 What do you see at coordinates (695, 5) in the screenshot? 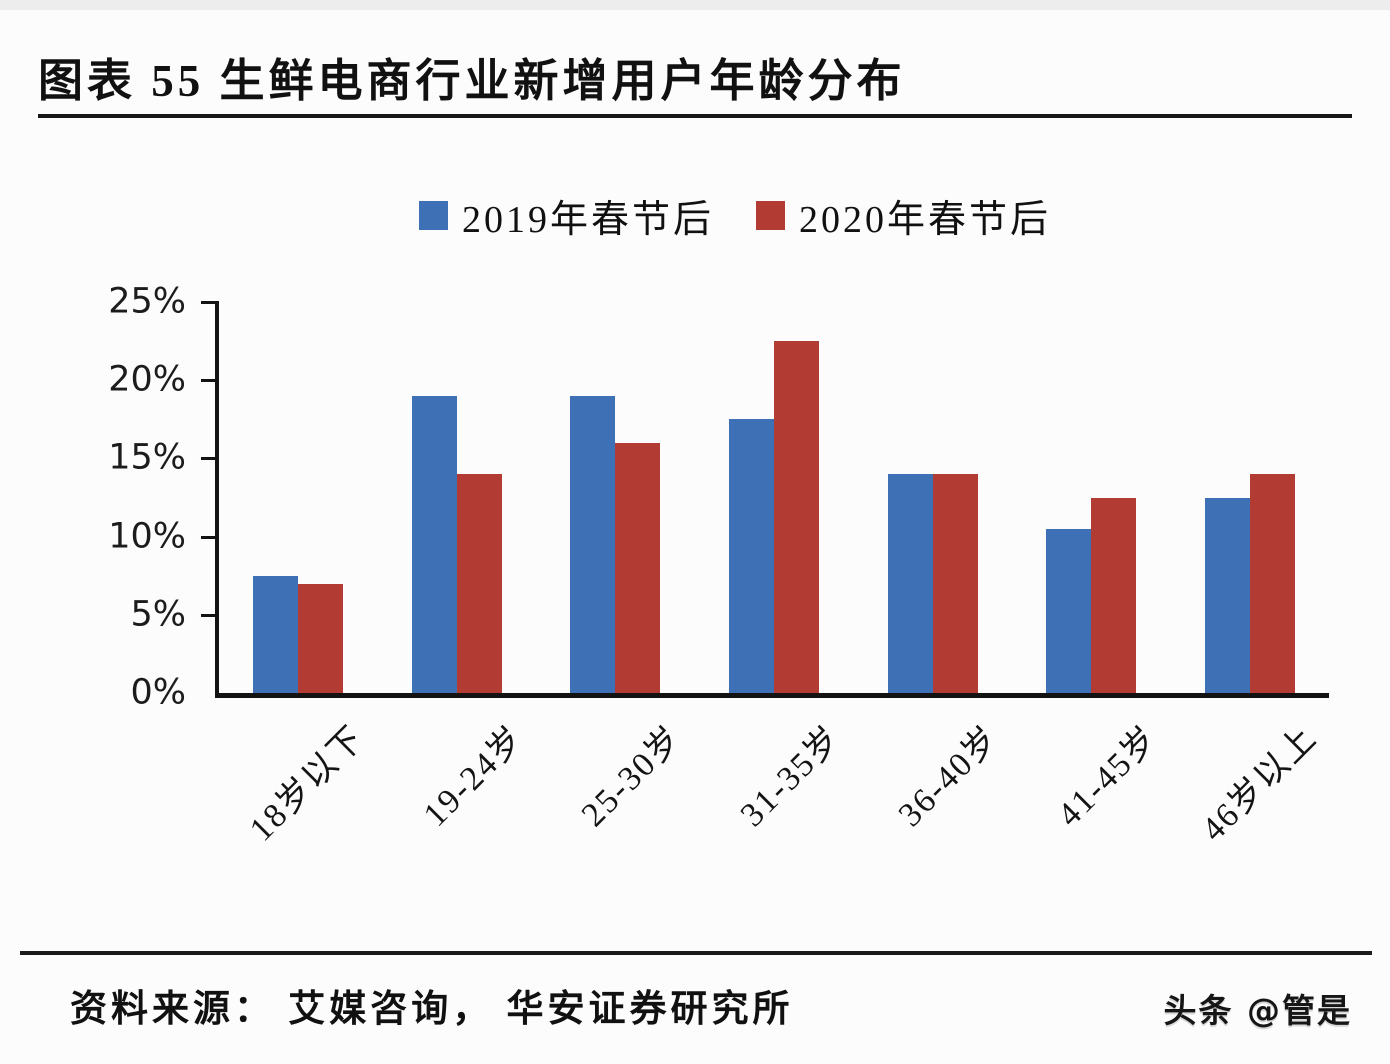
I see `page-top-edge` at bounding box center [695, 5].